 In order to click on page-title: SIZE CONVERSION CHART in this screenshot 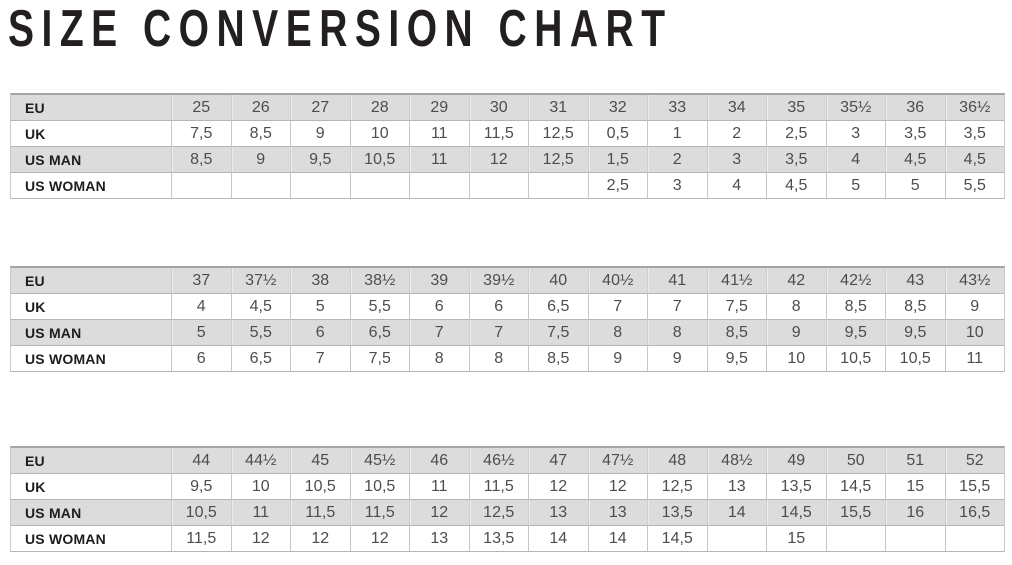, I will do `click(340, 29)`.